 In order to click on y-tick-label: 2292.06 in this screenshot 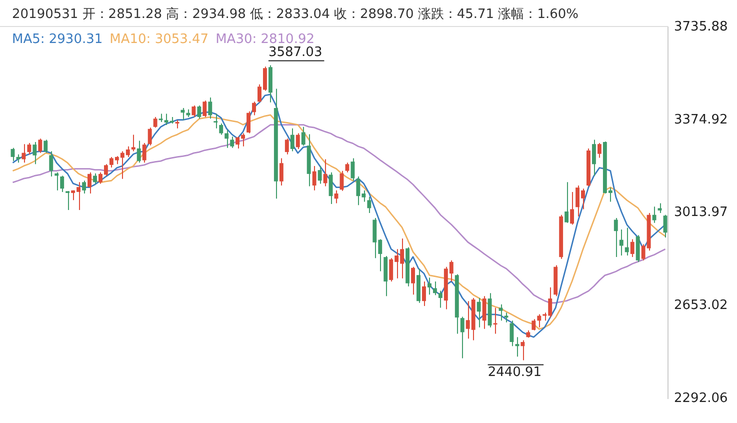, I will do `click(701, 398)`.